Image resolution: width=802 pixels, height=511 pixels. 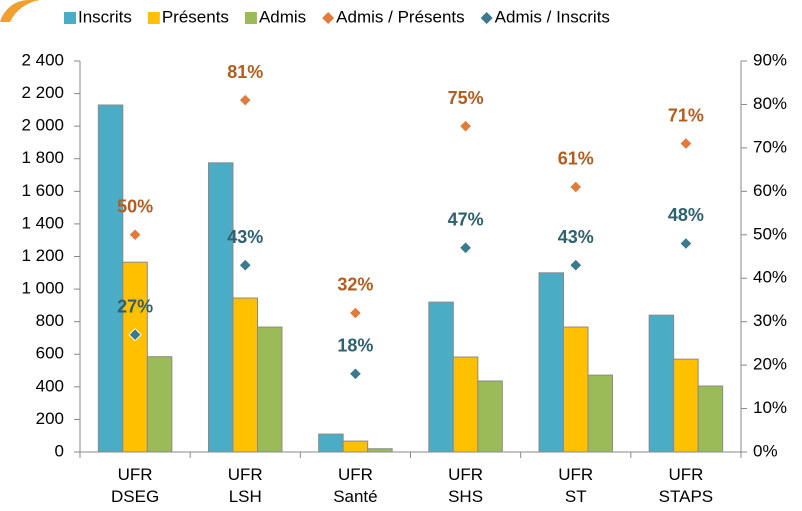 I want to click on y2-tick-label: 10%, so click(x=770, y=407).